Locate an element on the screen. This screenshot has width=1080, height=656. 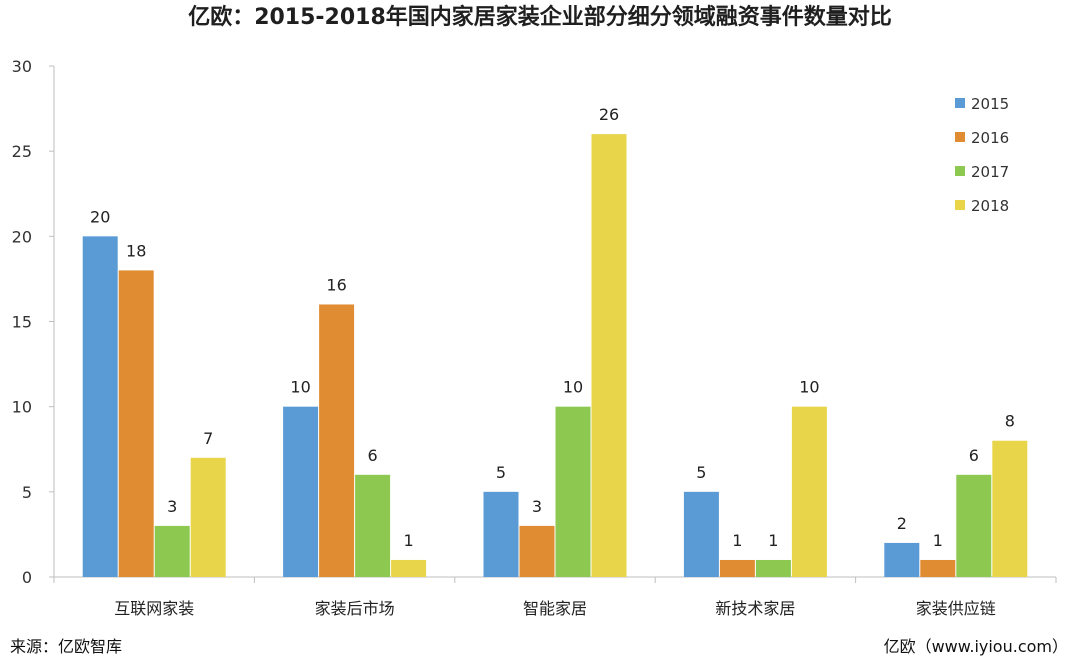
legend-item-2018: 2018 is located at coordinates (982, 206).